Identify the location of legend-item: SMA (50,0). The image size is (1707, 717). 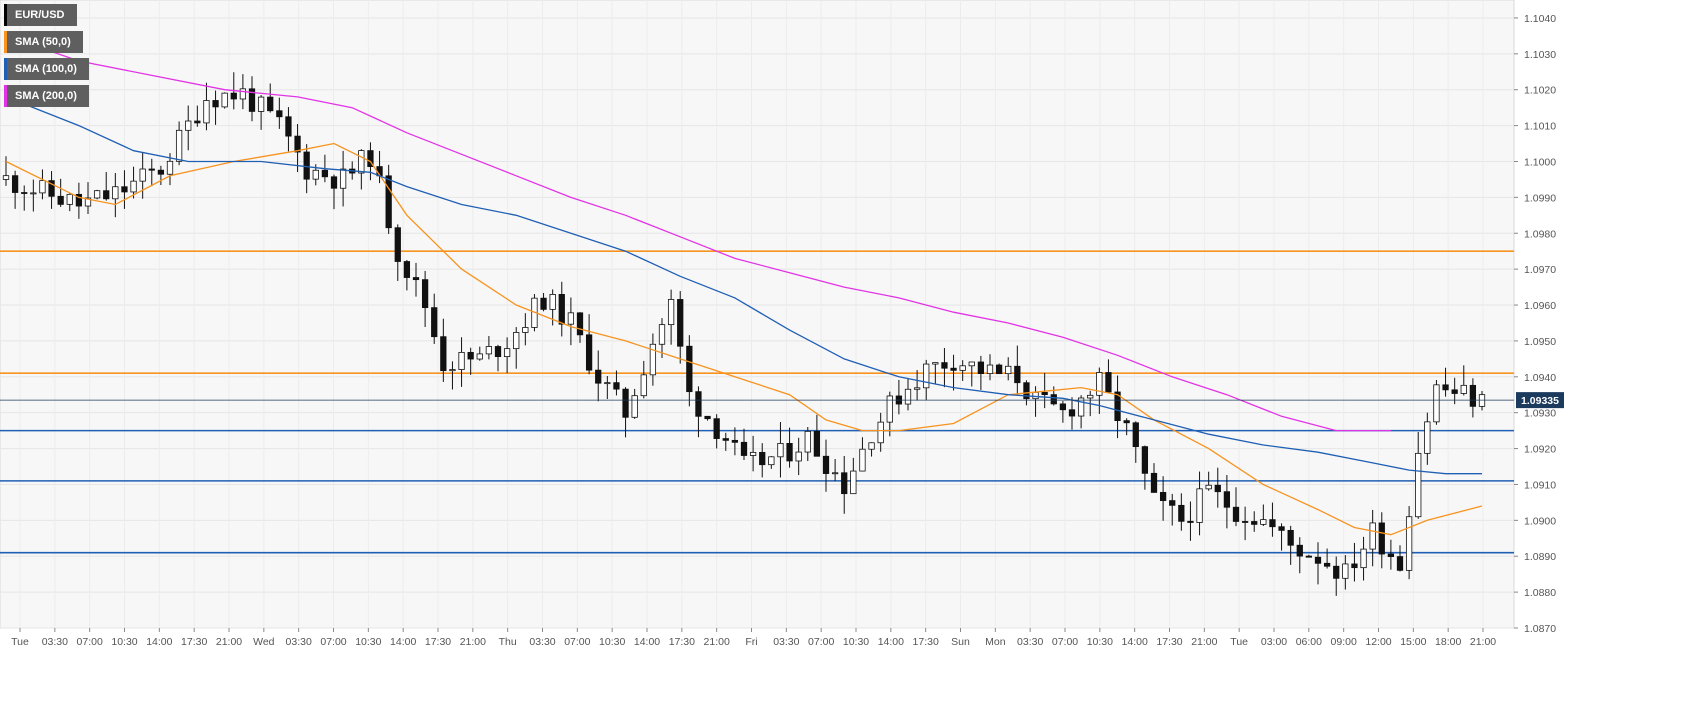
(43, 42).